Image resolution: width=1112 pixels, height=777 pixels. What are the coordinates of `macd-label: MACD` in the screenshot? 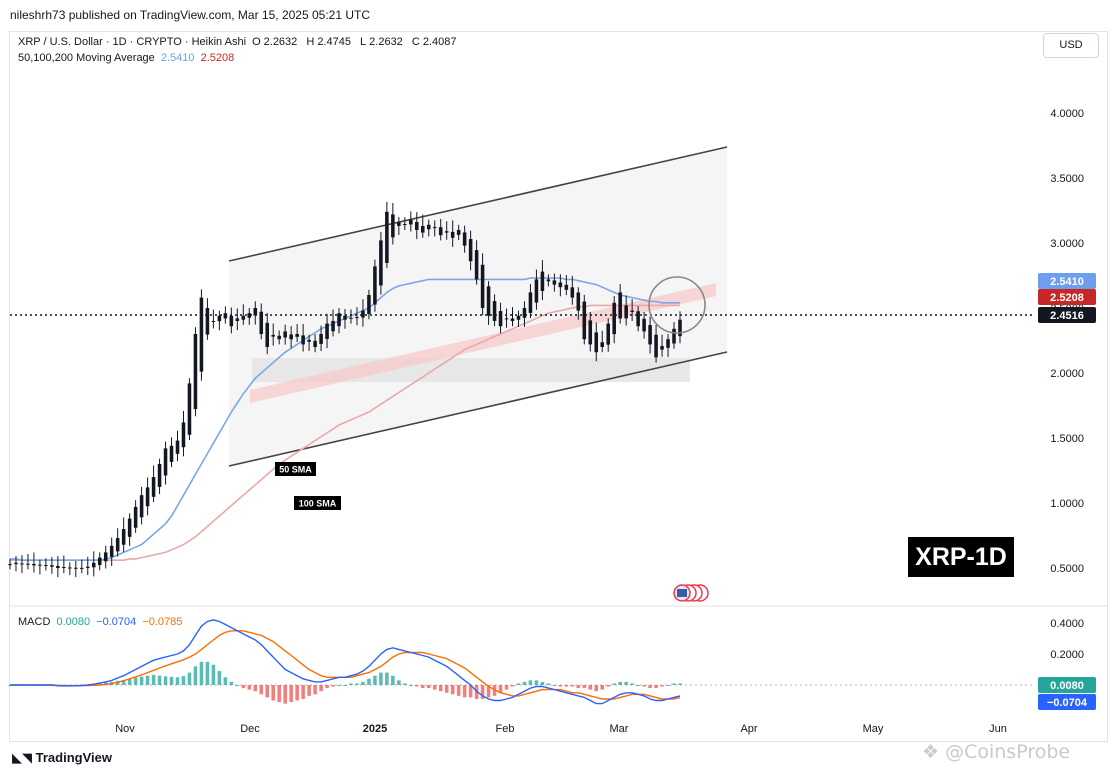 It's located at (34, 622).